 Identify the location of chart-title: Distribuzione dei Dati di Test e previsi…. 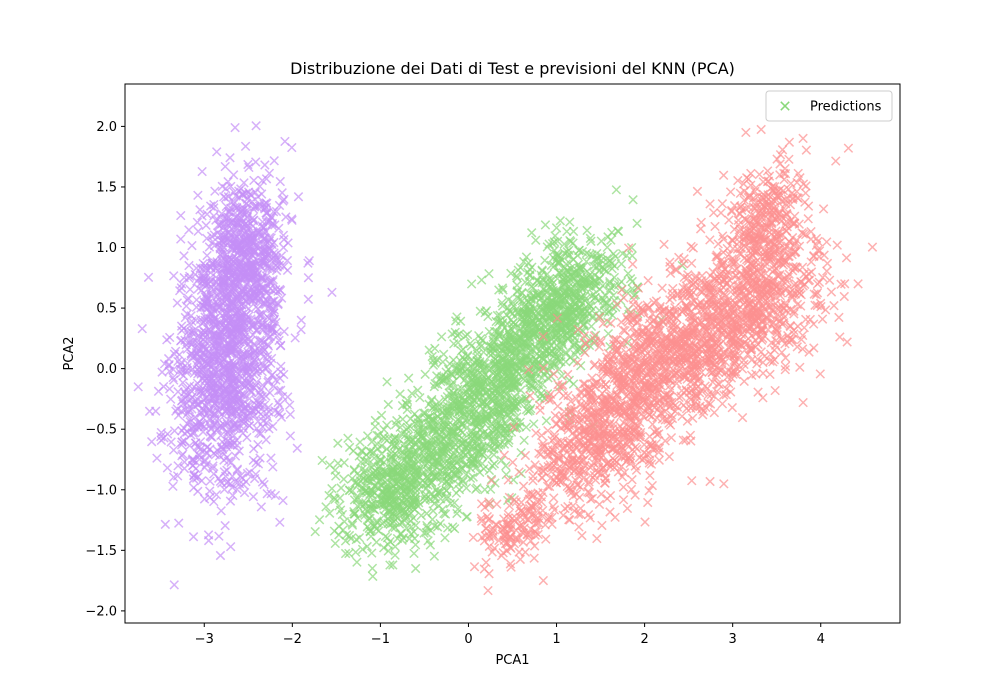
(512, 68).